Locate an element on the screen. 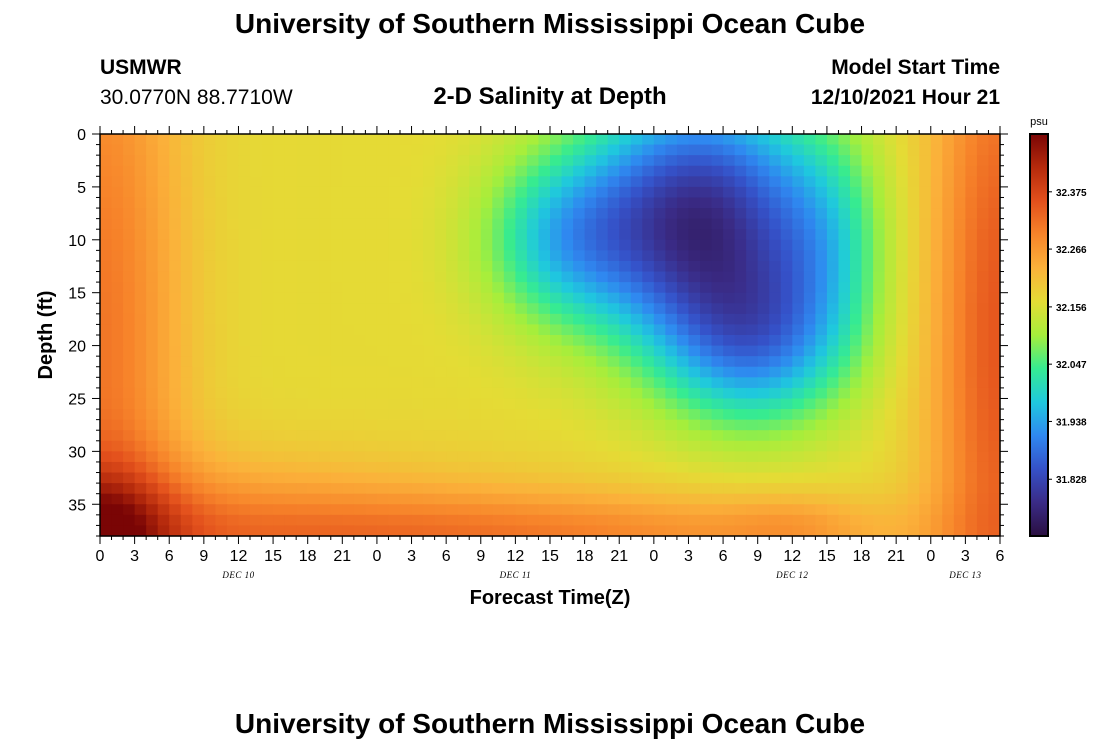 The height and width of the screenshot is (750, 1100). chart-subtitle: 2-D Salinity at Depth is located at coordinates (550, 96).